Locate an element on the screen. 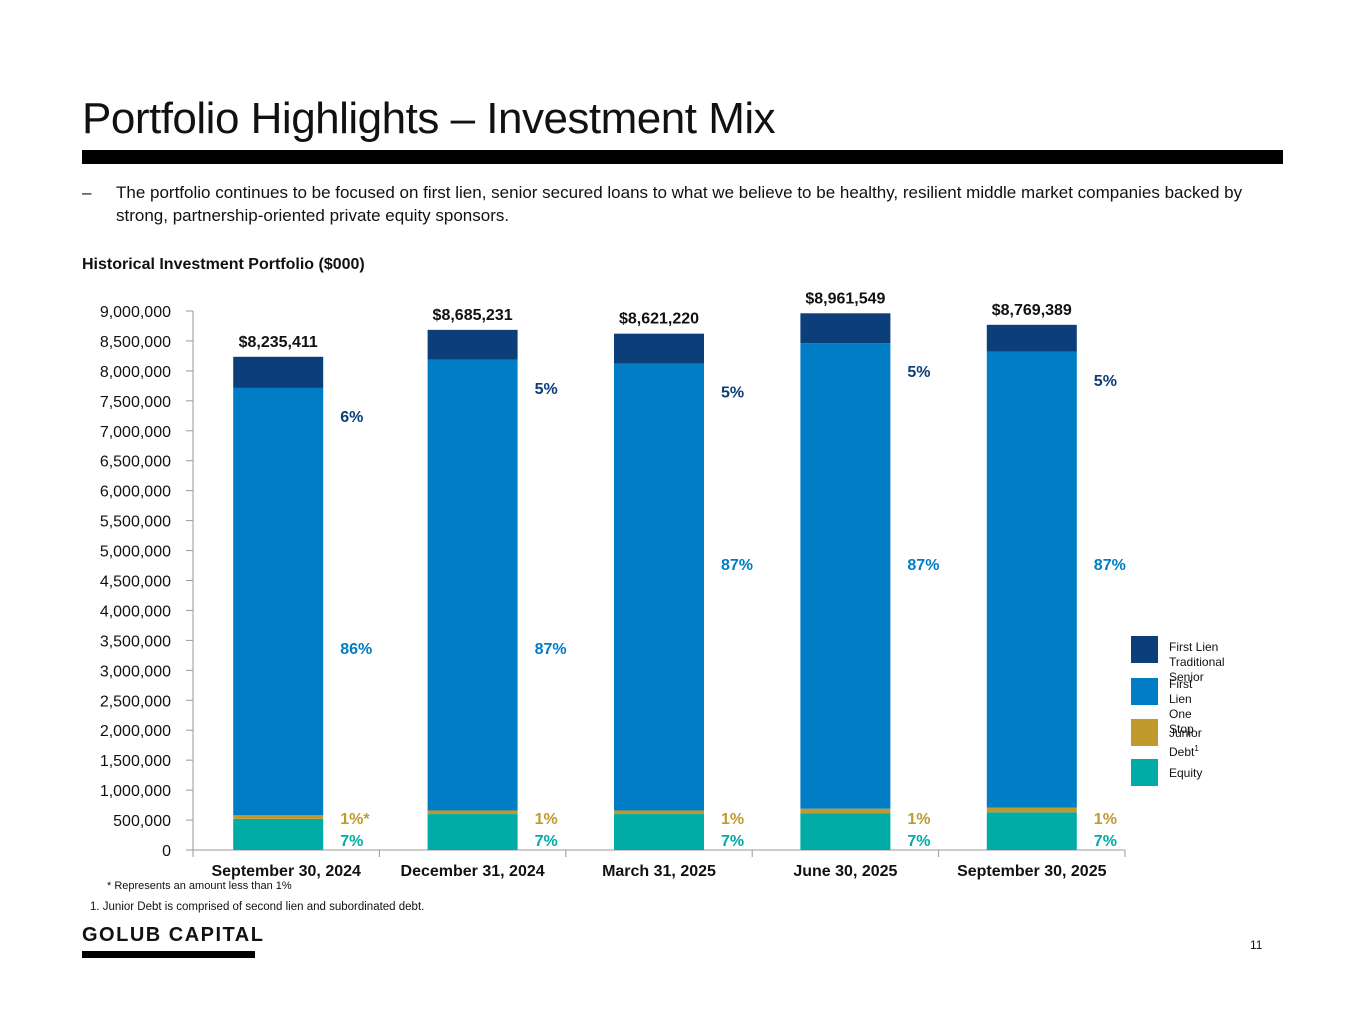  bar-total-label: $8,769,389 is located at coordinates (1032, 310).